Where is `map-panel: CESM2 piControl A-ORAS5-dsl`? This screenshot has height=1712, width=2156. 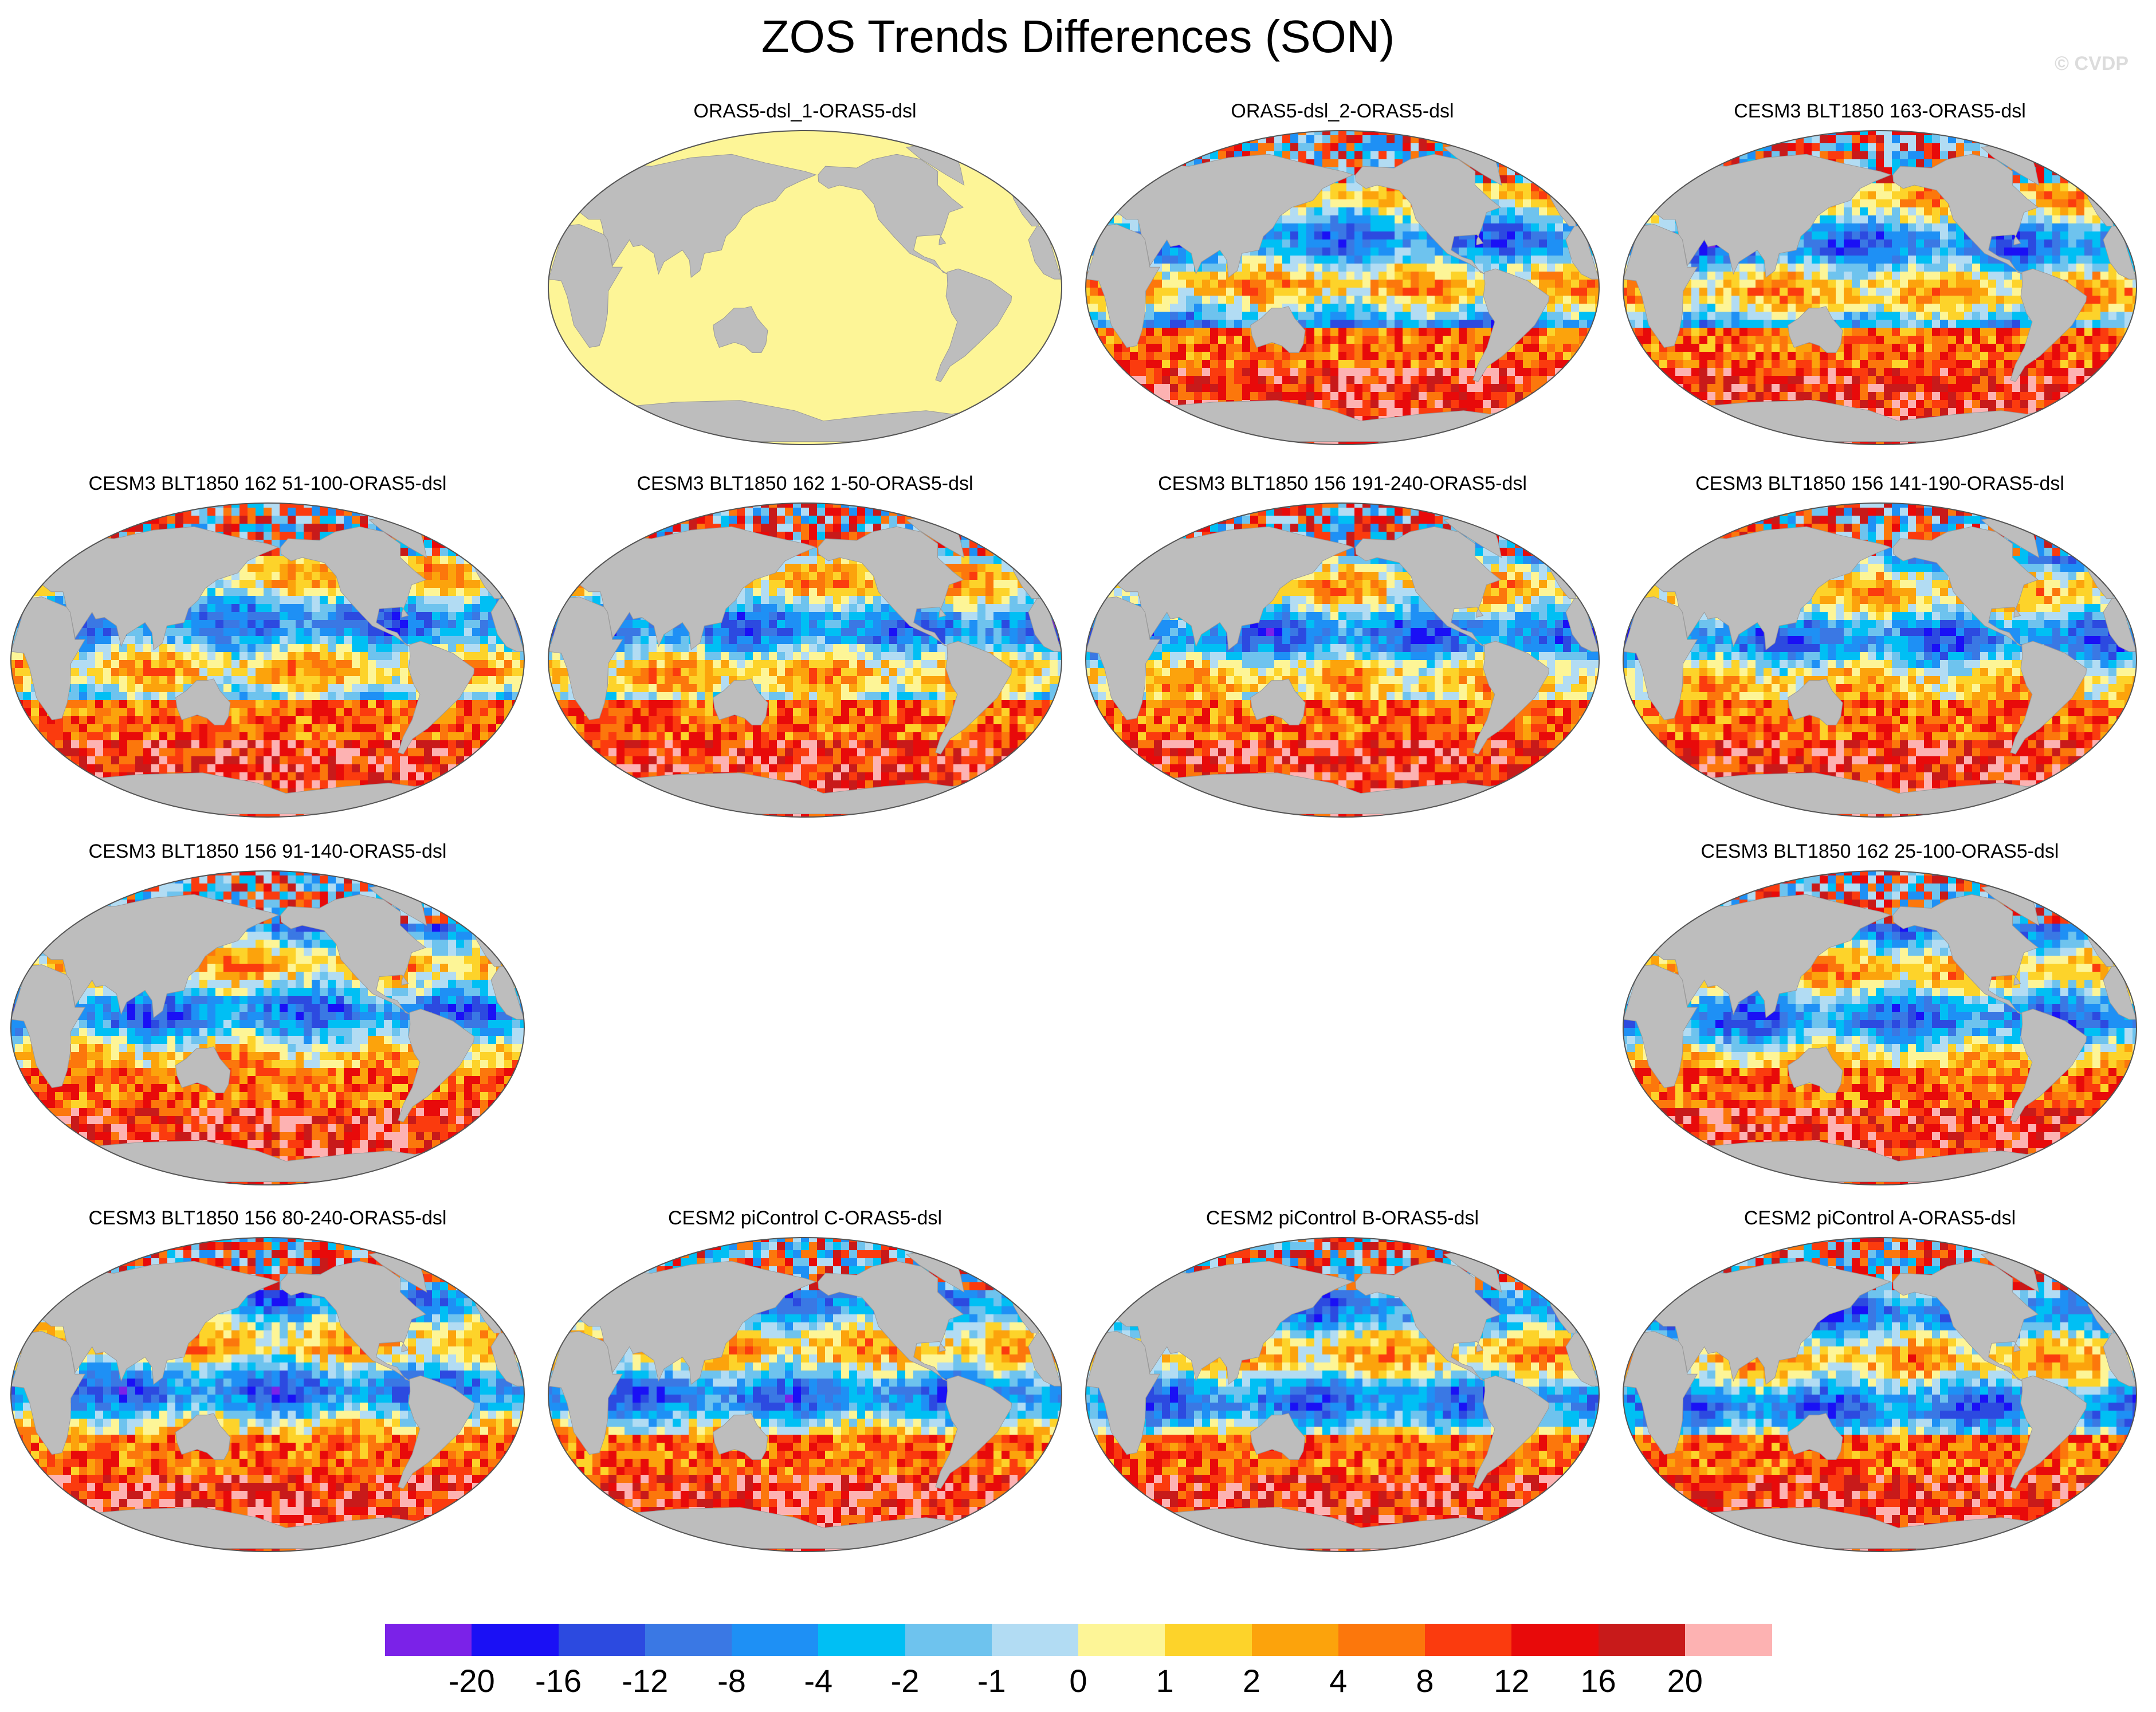 map-panel: CESM2 piControl A-ORAS5-dsl is located at coordinates (1880, 1384).